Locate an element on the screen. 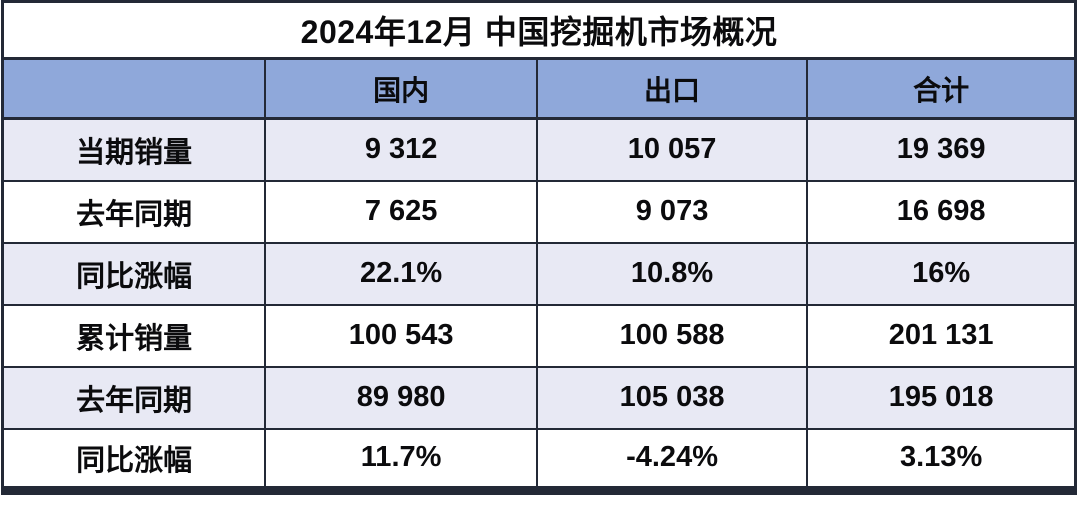 The height and width of the screenshot is (513, 1080). table-row-cumulative-sales: 累计销量 100 543 100 588 201 131 is located at coordinates (539, 335).